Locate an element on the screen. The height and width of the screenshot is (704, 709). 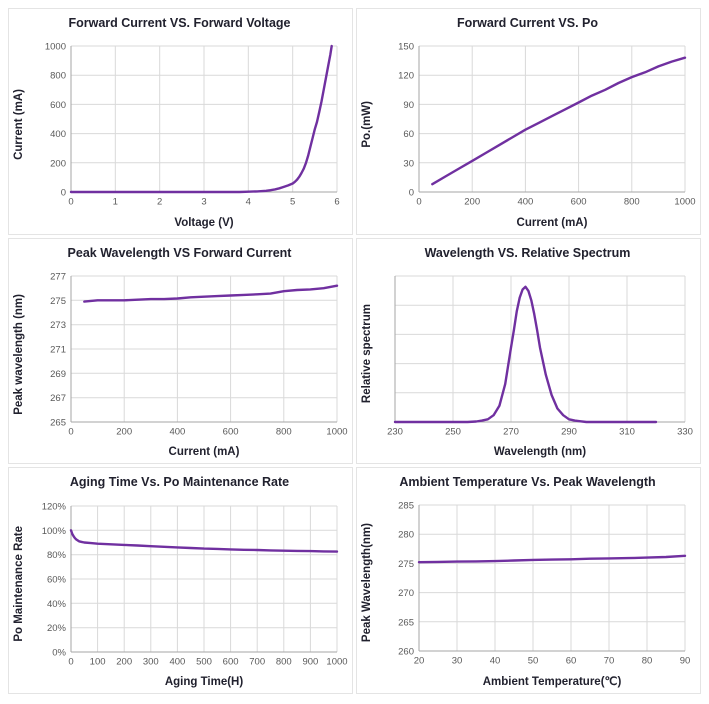
y-axis-label: Current (mA) is located at coordinates (19, 124).